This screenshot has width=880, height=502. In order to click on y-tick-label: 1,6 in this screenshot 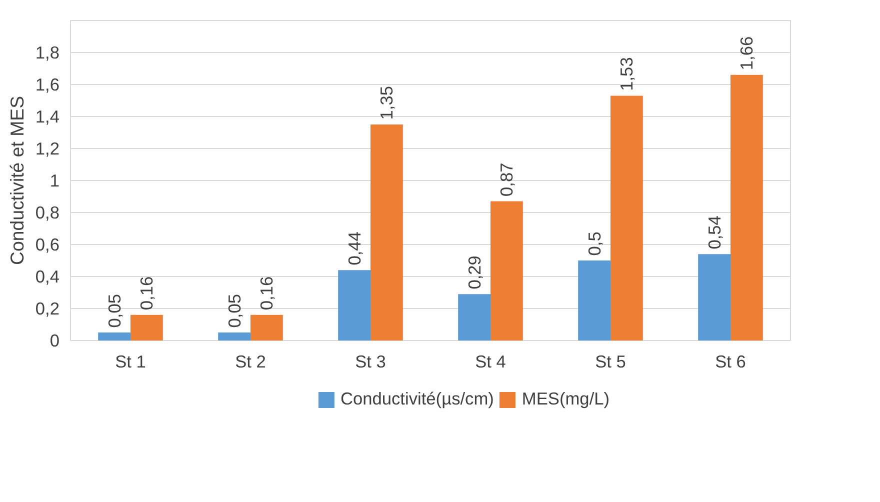, I will do `click(47, 84)`.